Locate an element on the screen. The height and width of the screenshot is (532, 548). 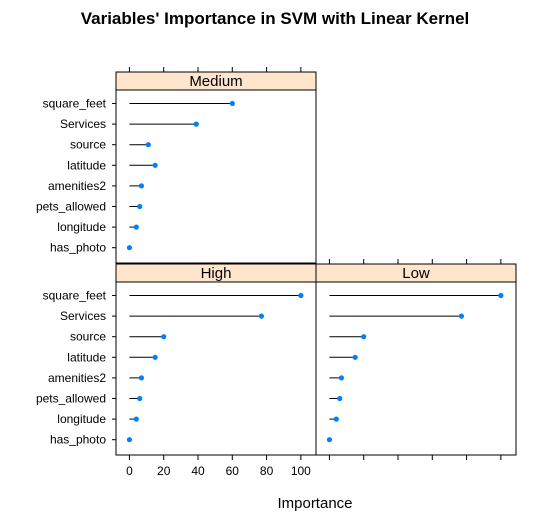
point-square-feet-high is located at coordinates (301, 295).